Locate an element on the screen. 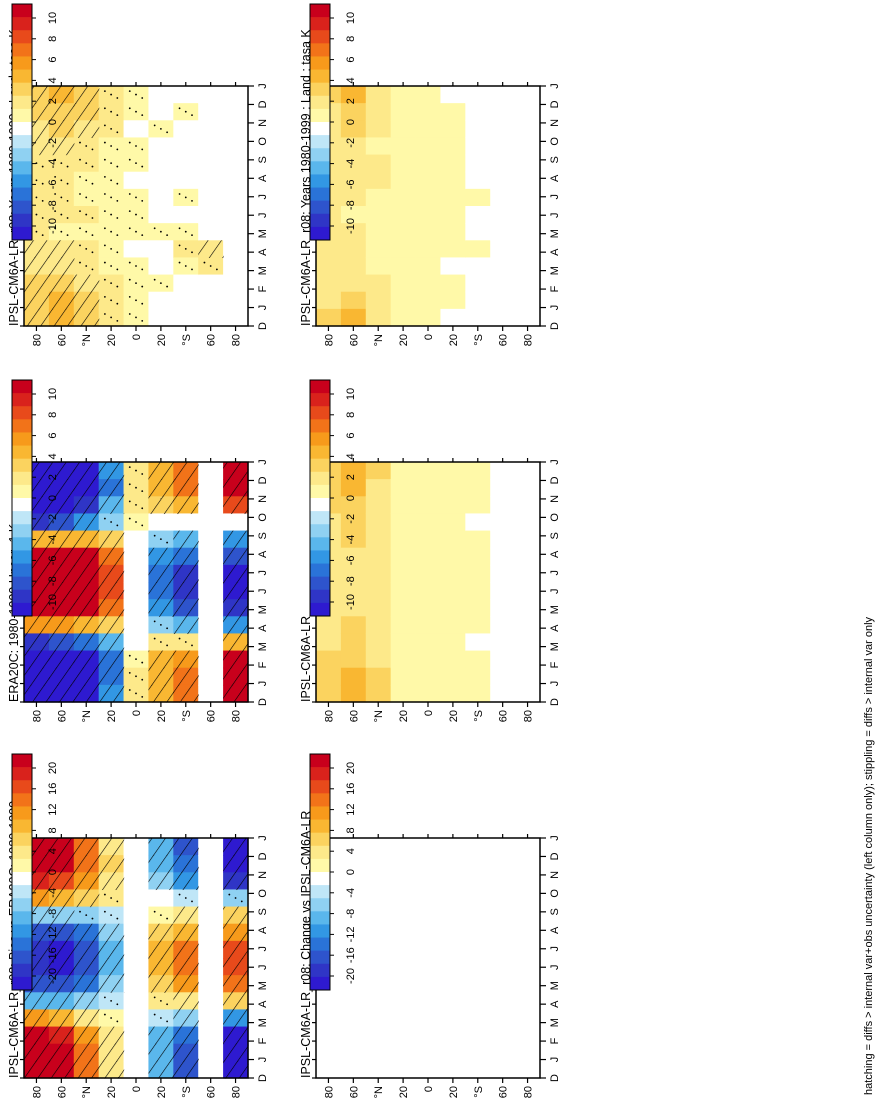 This screenshot has width=890, height=1100. colorbar-label: 2 is located at coordinates (53, 477).